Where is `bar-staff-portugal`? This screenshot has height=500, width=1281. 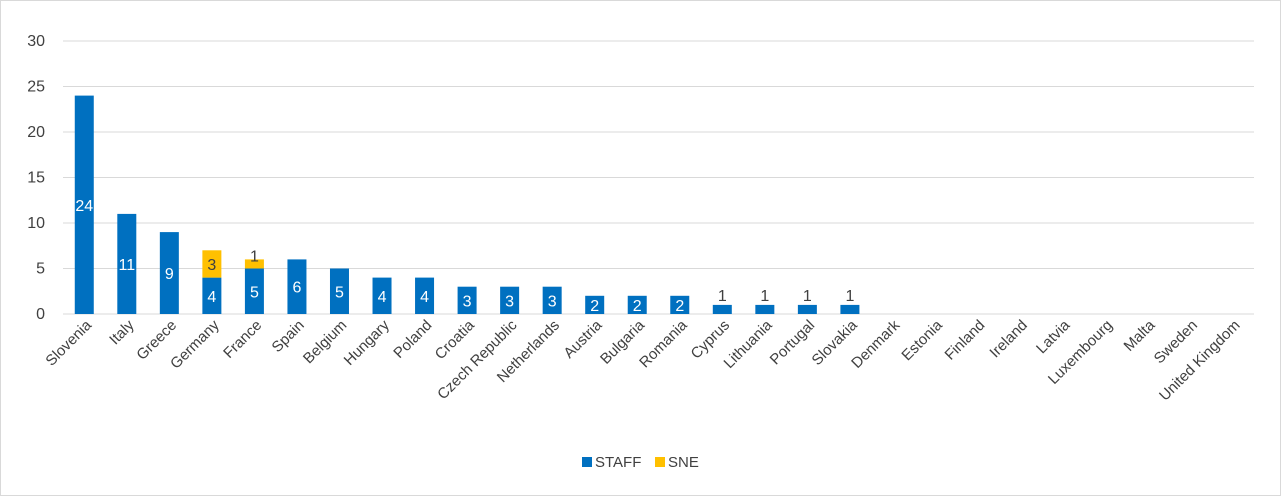 bar-staff-portugal is located at coordinates (807, 309).